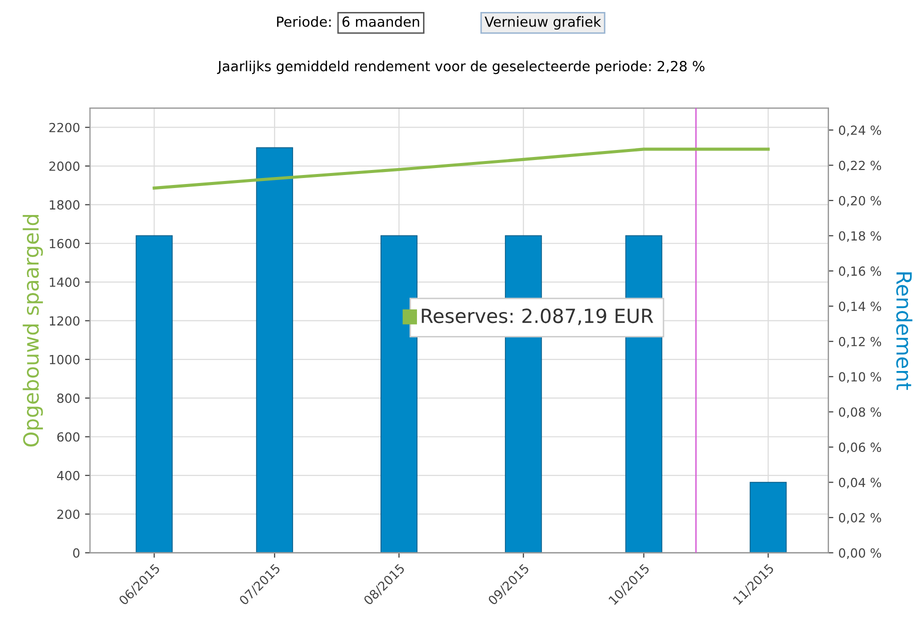 This screenshot has width=923, height=619. I want to click on y2-tick-label: 0,06 %, so click(860, 448).